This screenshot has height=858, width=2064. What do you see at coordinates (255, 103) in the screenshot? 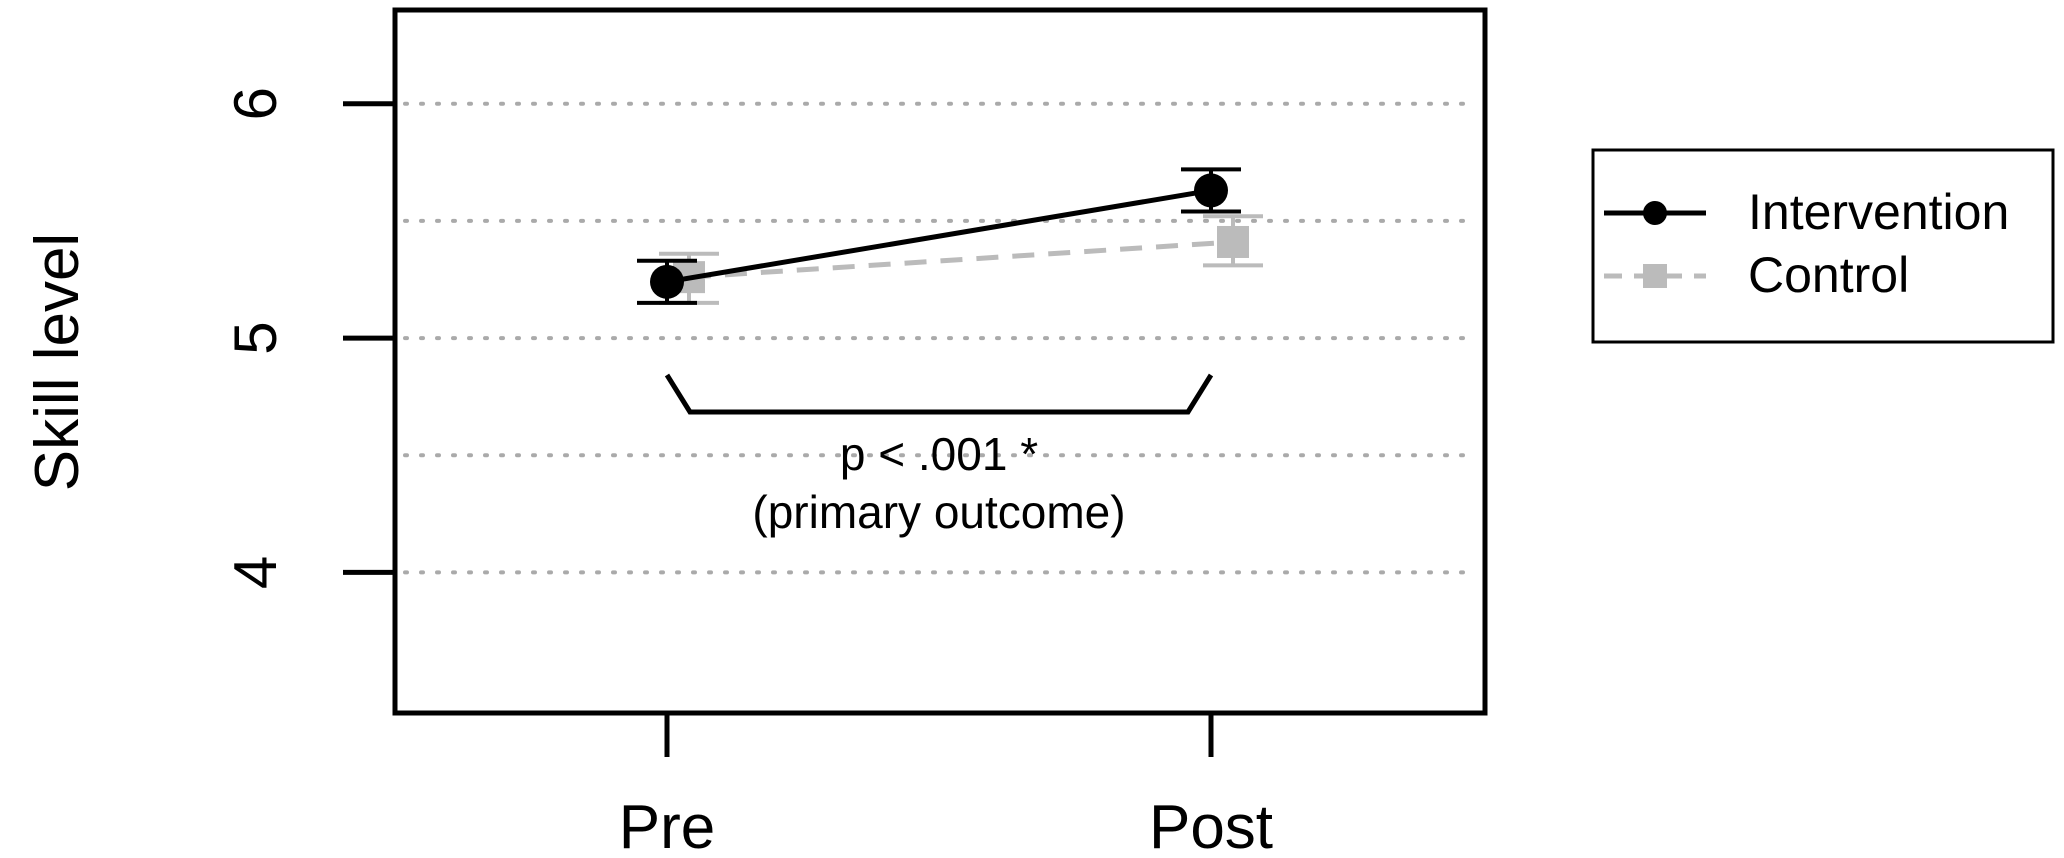
I see `y-tick-label: 6` at bounding box center [255, 103].